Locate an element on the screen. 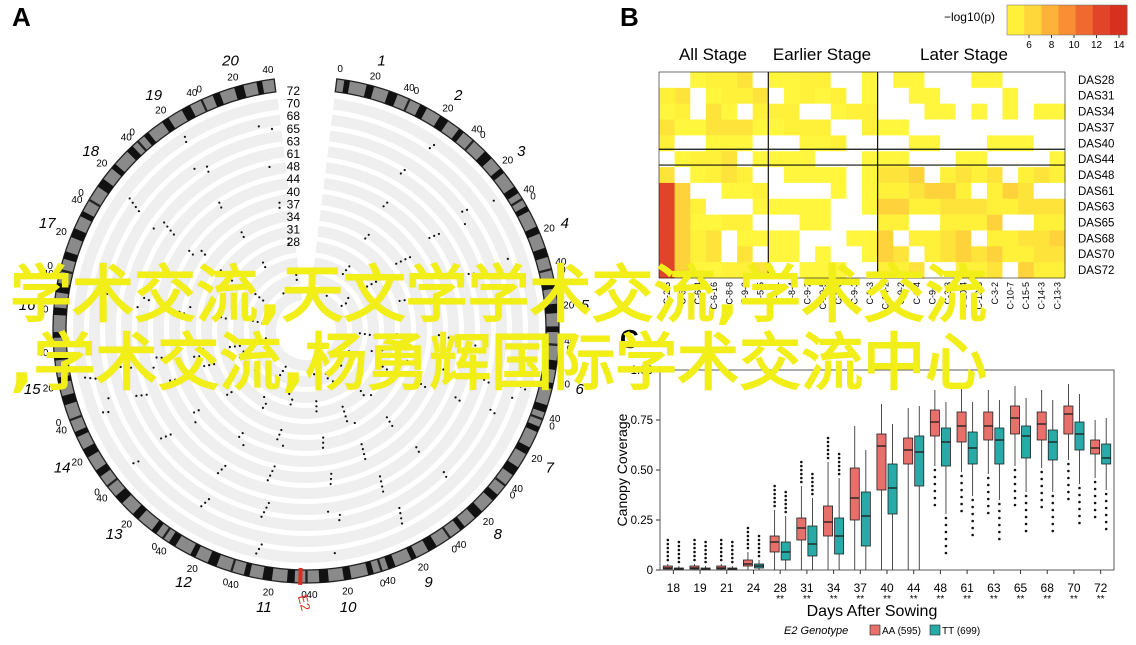 The image size is (1136, 645). colorbar-frame is located at coordinates (1067, 20).